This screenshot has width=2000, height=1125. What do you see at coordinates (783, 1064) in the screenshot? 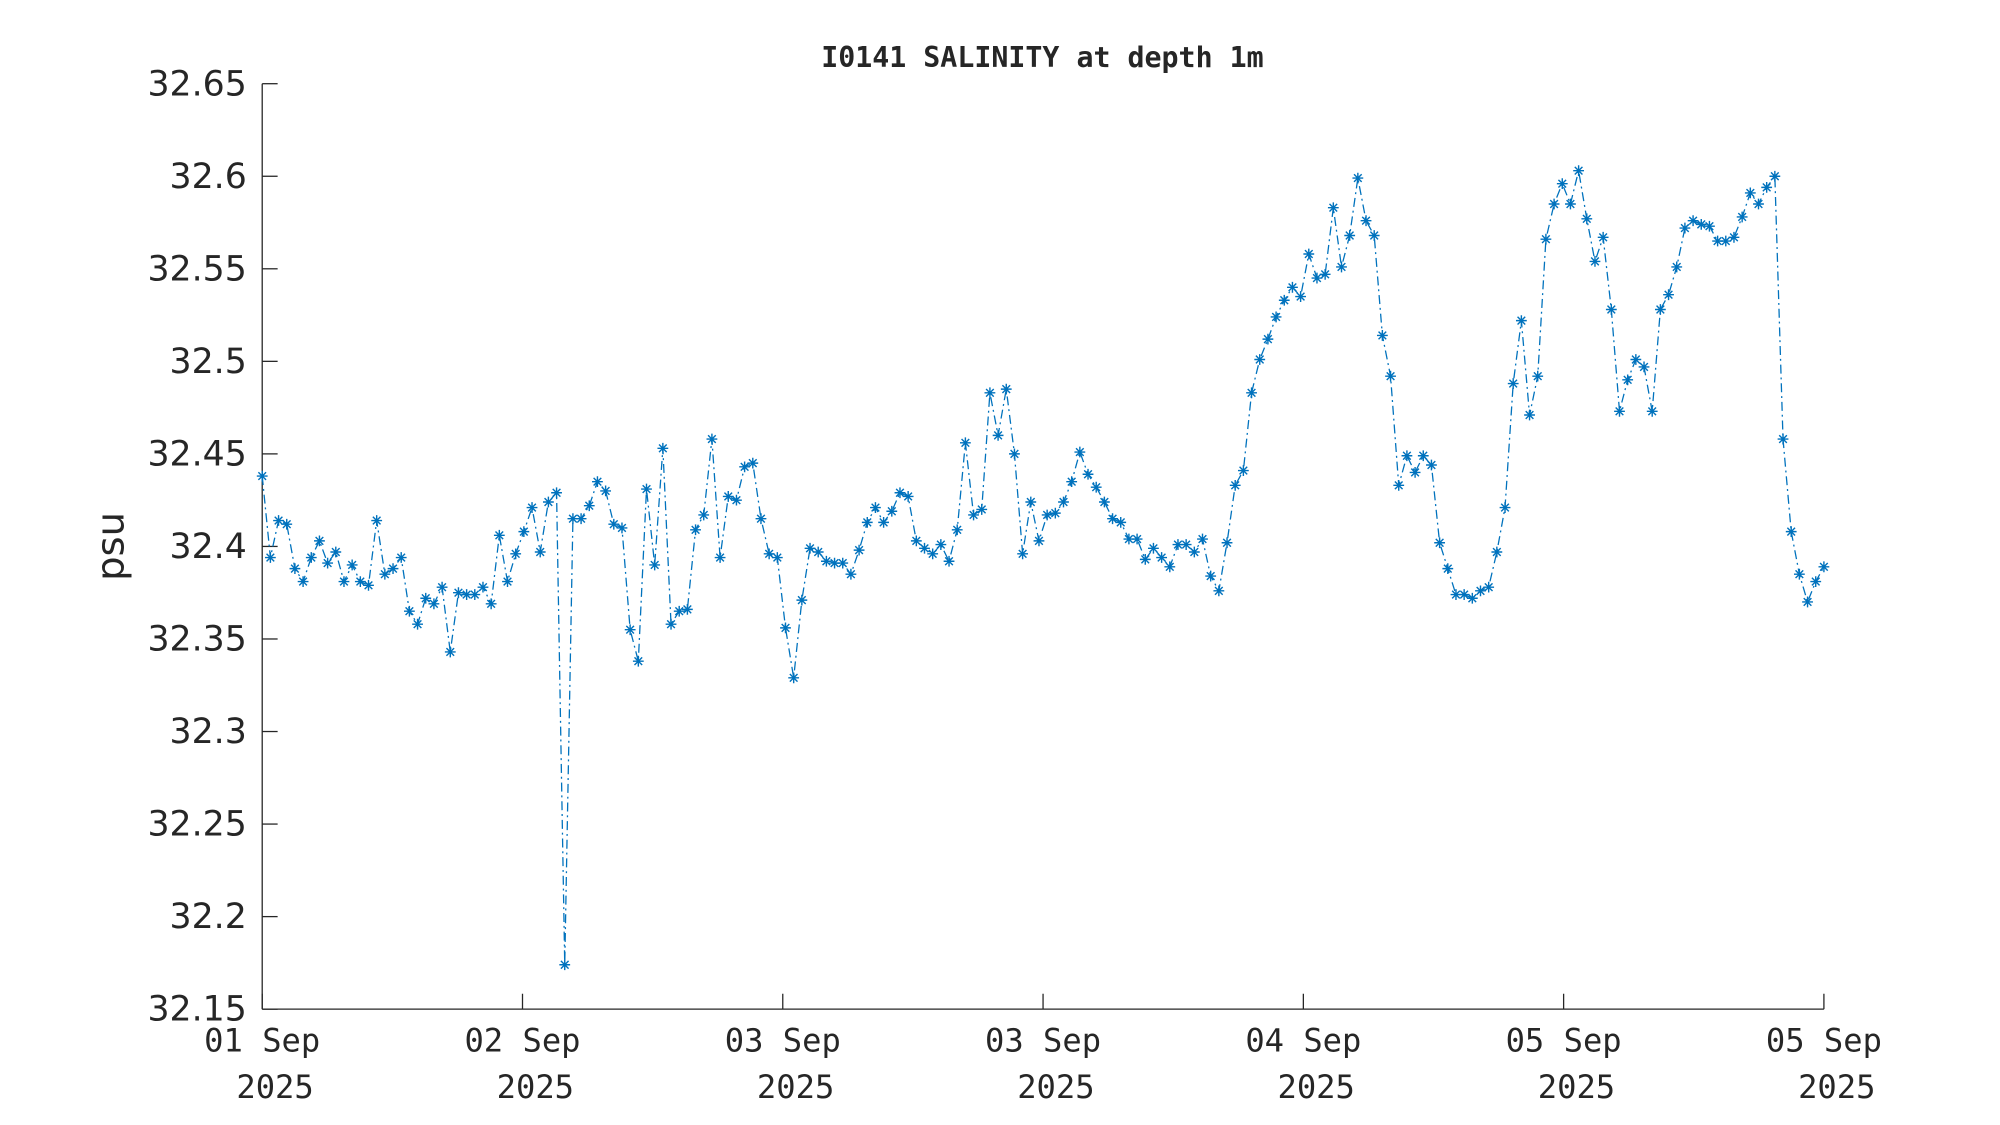
I see `x-tick-label: 03 Sep 2025` at bounding box center [783, 1064].